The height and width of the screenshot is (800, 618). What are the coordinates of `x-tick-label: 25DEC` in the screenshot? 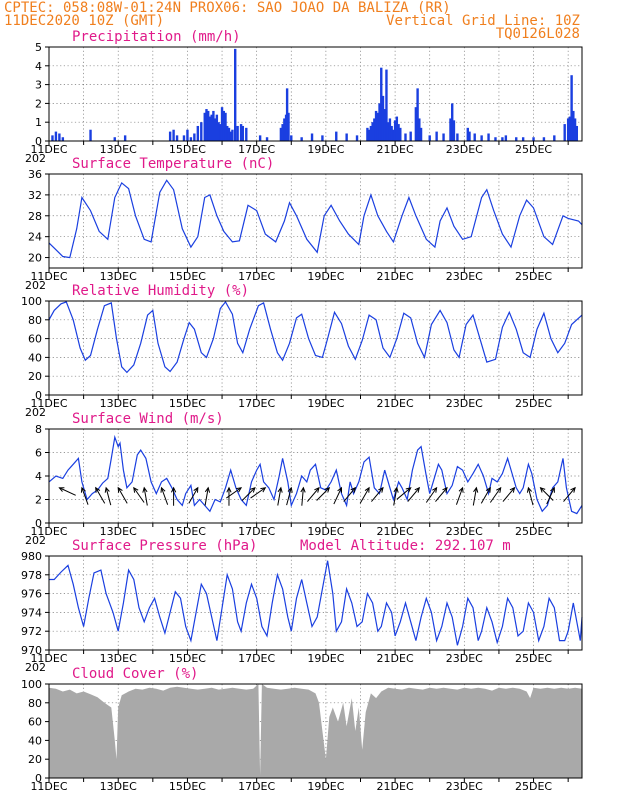 It's located at (533, 149).